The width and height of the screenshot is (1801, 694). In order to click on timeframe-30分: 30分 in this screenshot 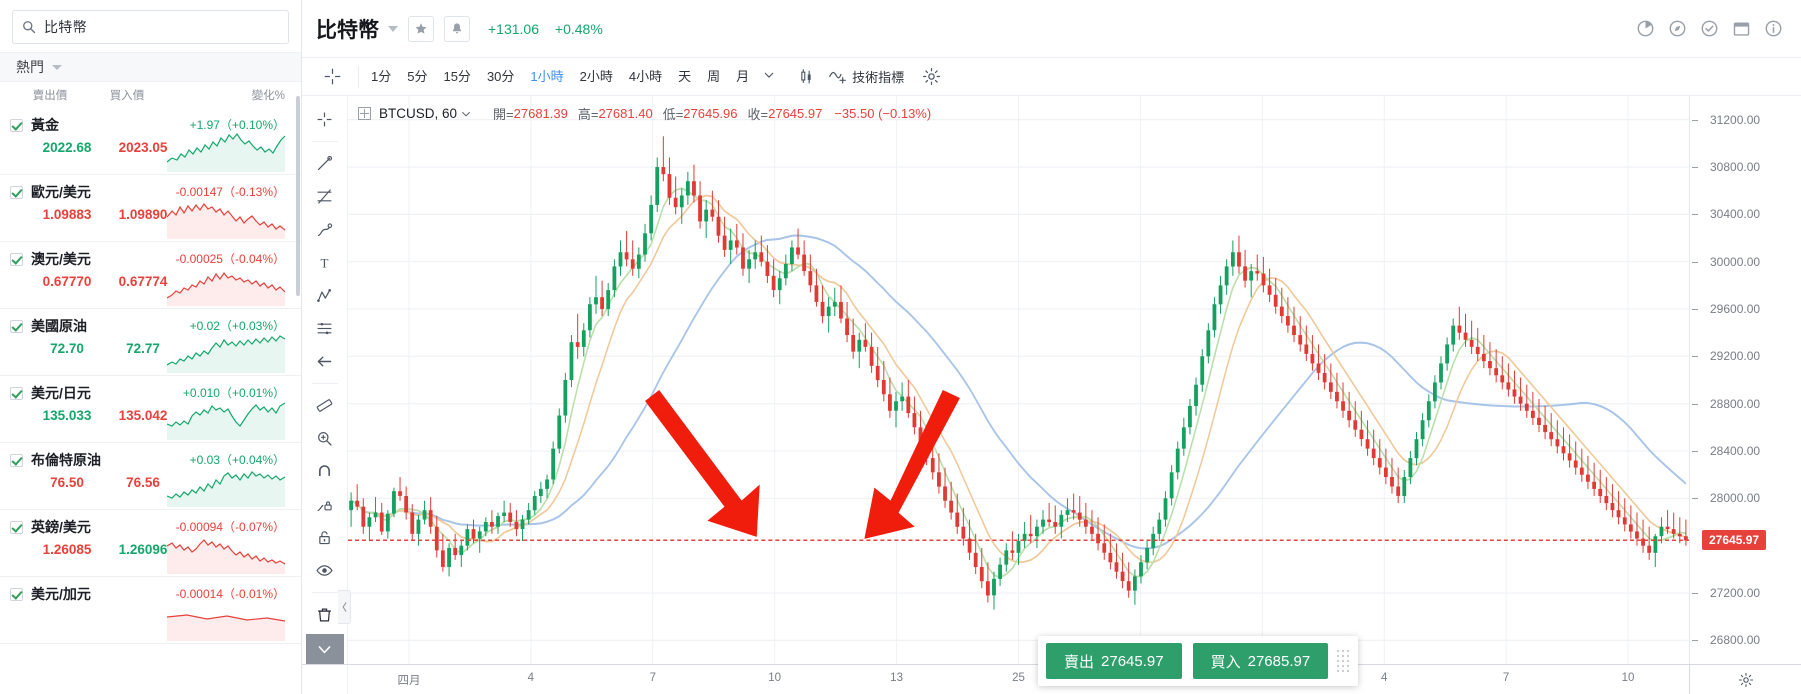, I will do `click(500, 76)`.